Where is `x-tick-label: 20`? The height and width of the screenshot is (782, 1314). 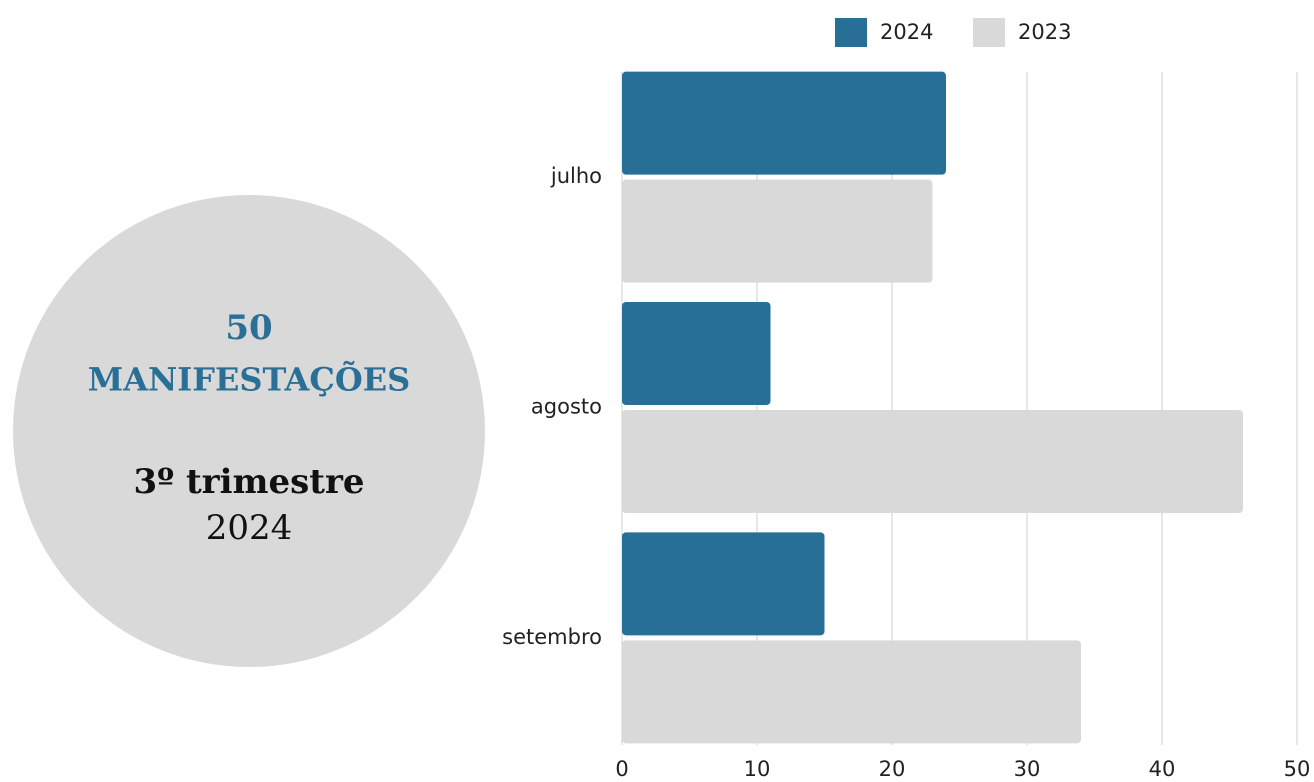 x-tick-label: 20 is located at coordinates (892, 769).